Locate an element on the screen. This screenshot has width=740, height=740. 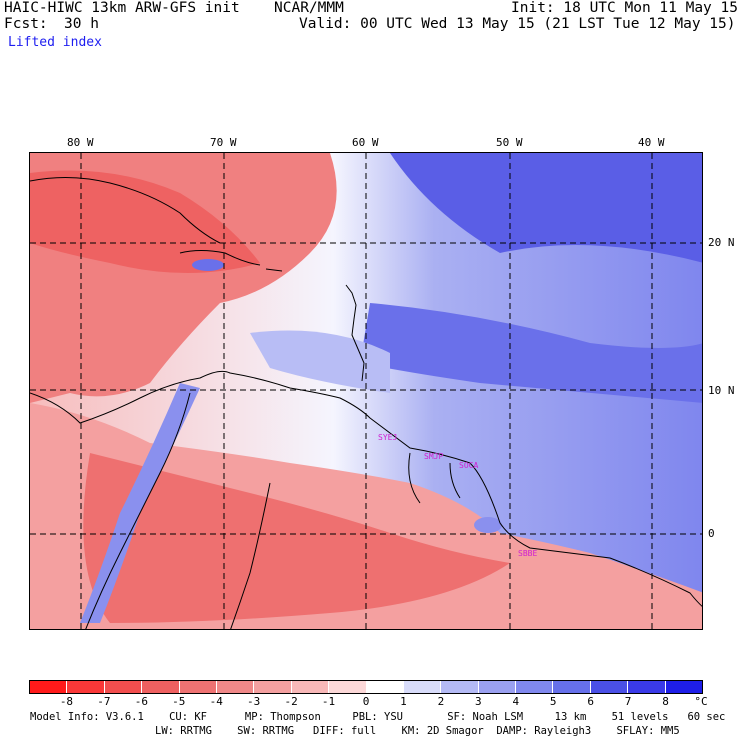
colorbar-tick-label: 1 is located at coordinates (403, 701).